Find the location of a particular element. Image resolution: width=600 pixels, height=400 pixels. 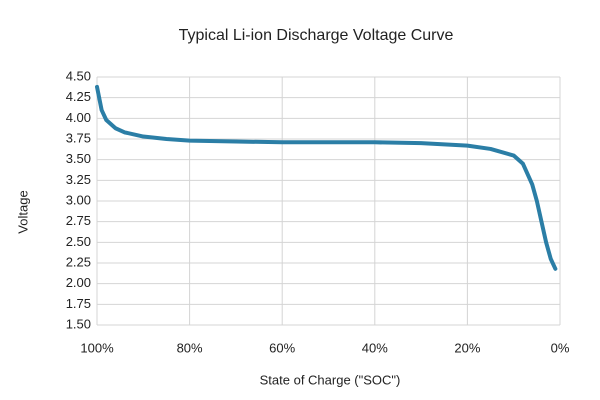

y-tick-label: 4.00 is located at coordinates (78, 117).